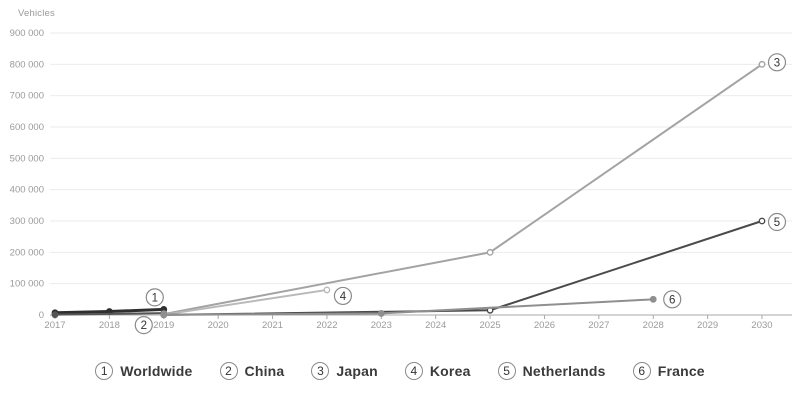 Image resolution: width=800 pixels, height=401 pixels. What do you see at coordinates (762, 221) in the screenshot?
I see `data-point-netherlands-2030` at bounding box center [762, 221].